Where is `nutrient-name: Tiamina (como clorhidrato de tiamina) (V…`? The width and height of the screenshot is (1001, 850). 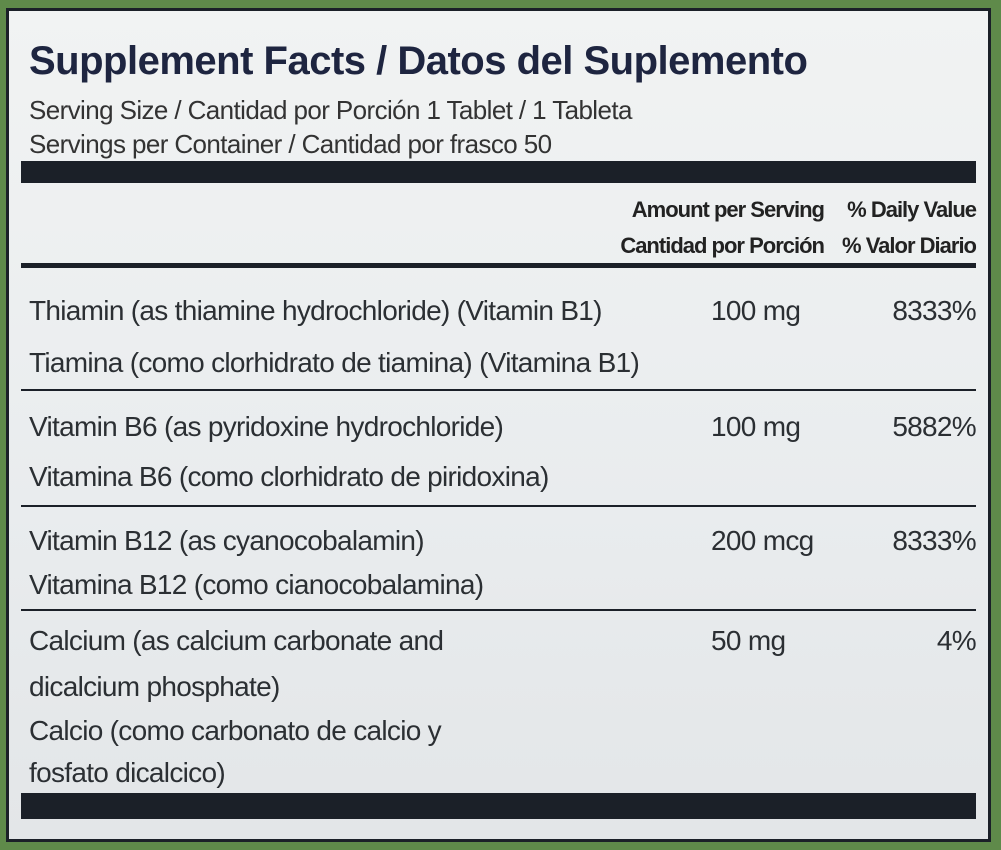
nutrient-name: Tiamina (como clorhidrato de tiamina) (V… is located at coordinates (334, 362).